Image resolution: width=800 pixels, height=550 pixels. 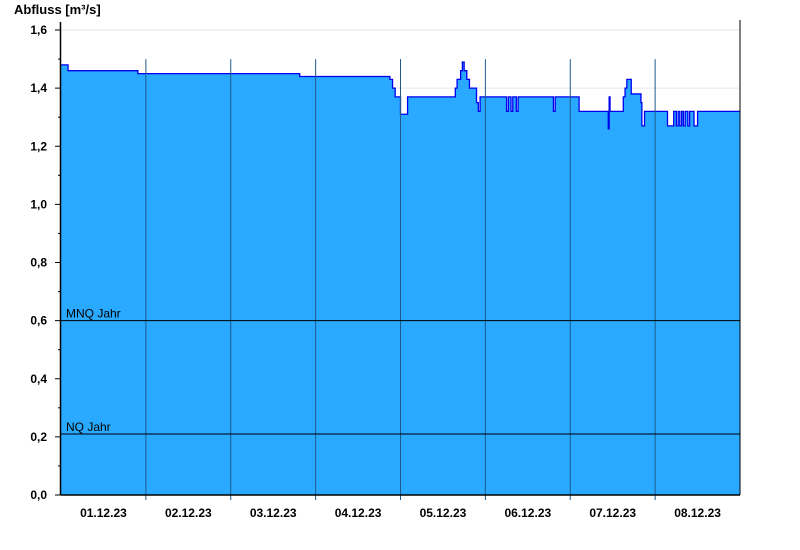 I want to click on x-tick-label: 07.12.23, so click(x=612, y=513).